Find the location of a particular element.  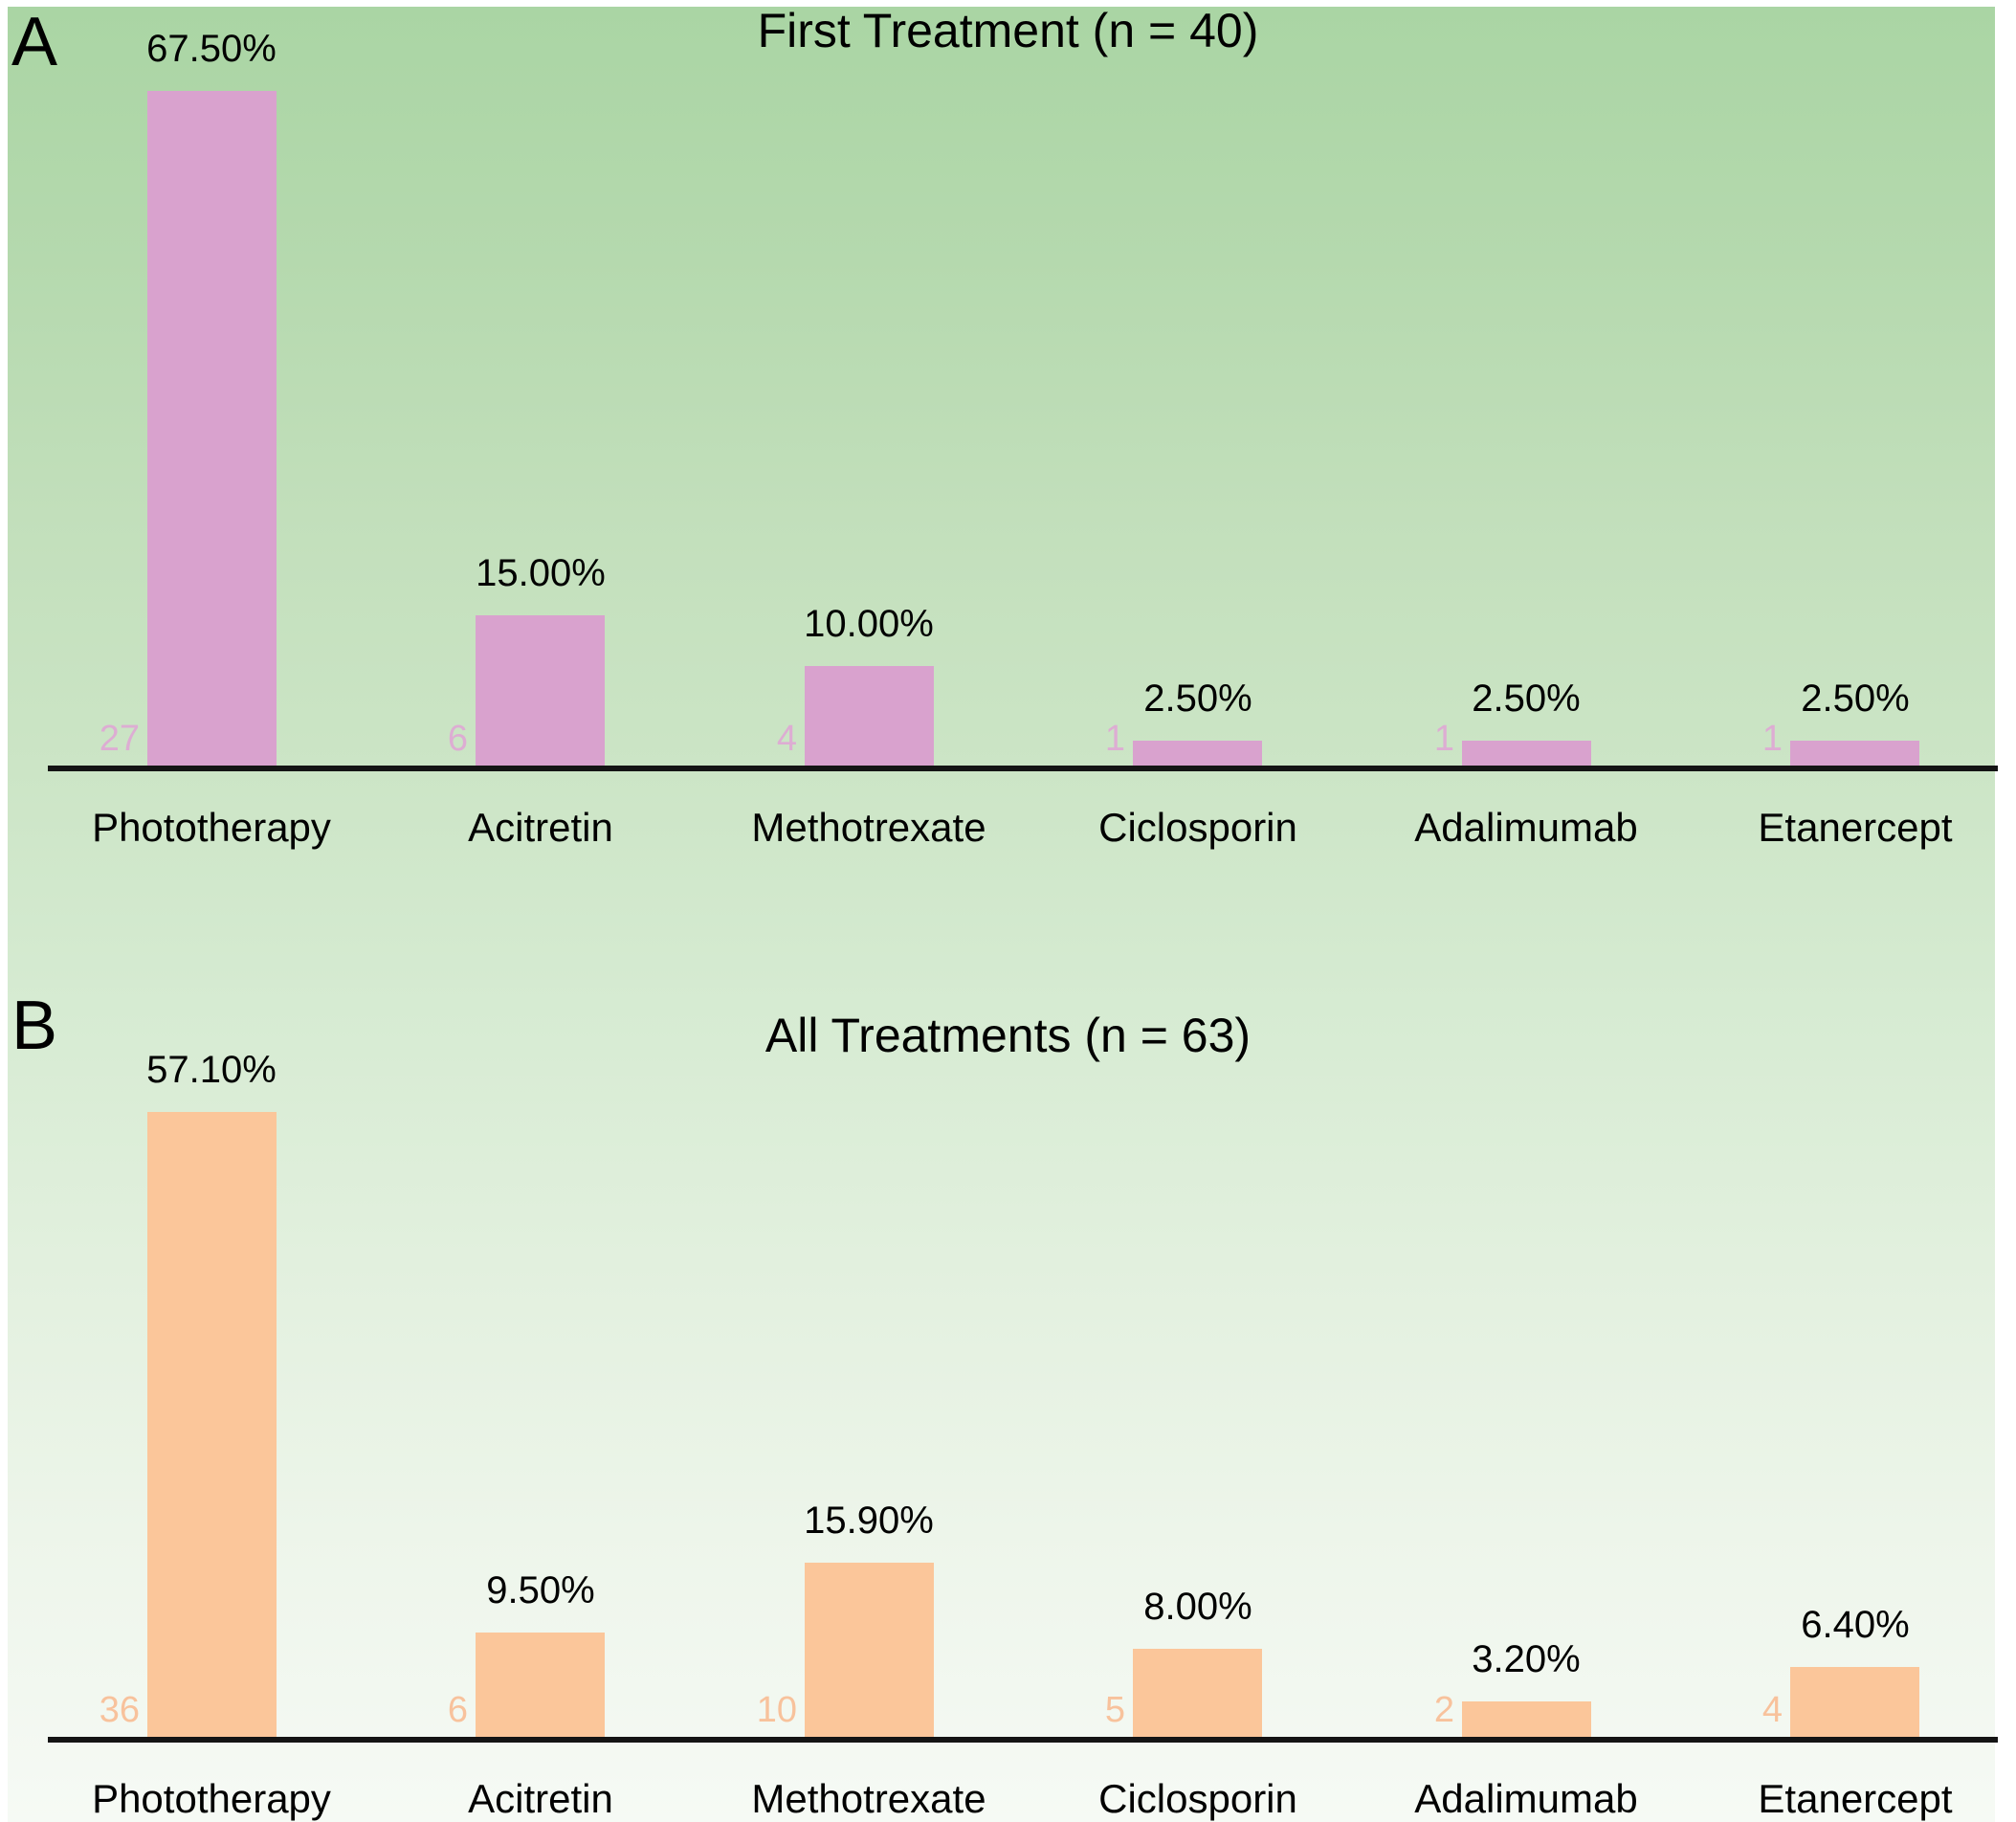

percent-label: 9.50% is located at coordinates (540, 1590).